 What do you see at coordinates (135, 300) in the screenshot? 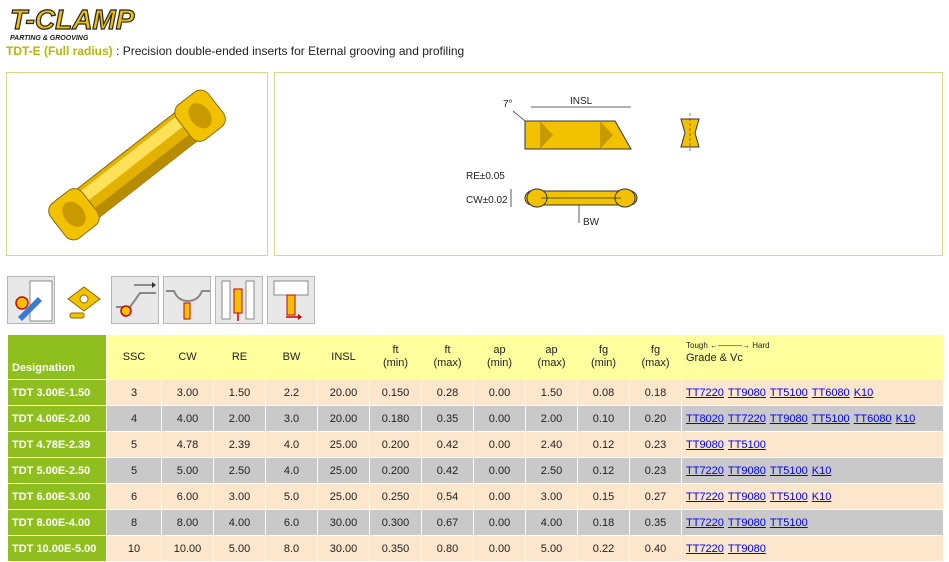
I see `profiling-icon` at bounding box center [135, 300].